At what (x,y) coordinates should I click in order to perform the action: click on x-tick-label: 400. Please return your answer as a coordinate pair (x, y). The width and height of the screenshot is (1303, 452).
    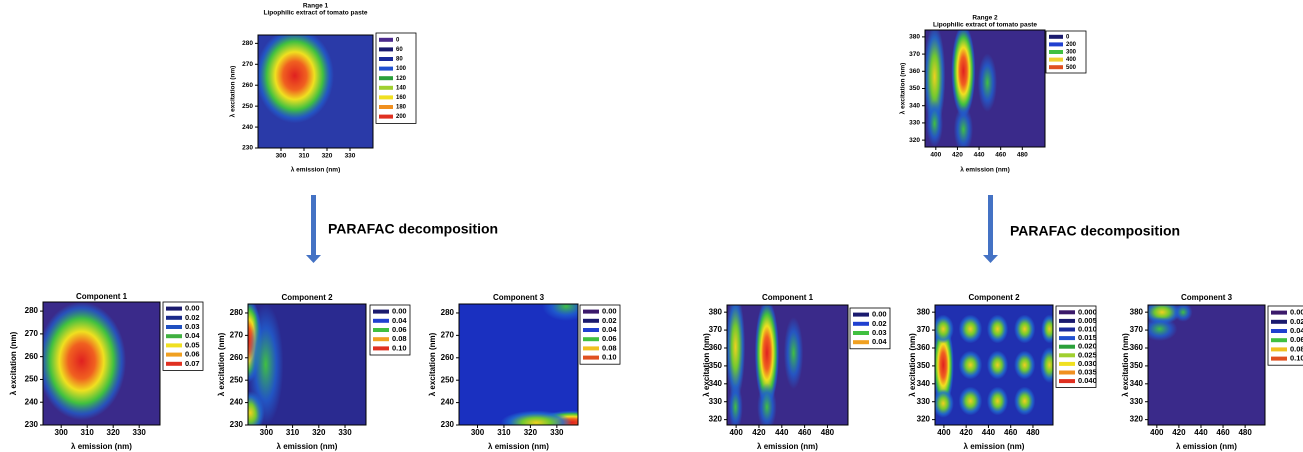
    Looking at the image, I should click on (935, 155).